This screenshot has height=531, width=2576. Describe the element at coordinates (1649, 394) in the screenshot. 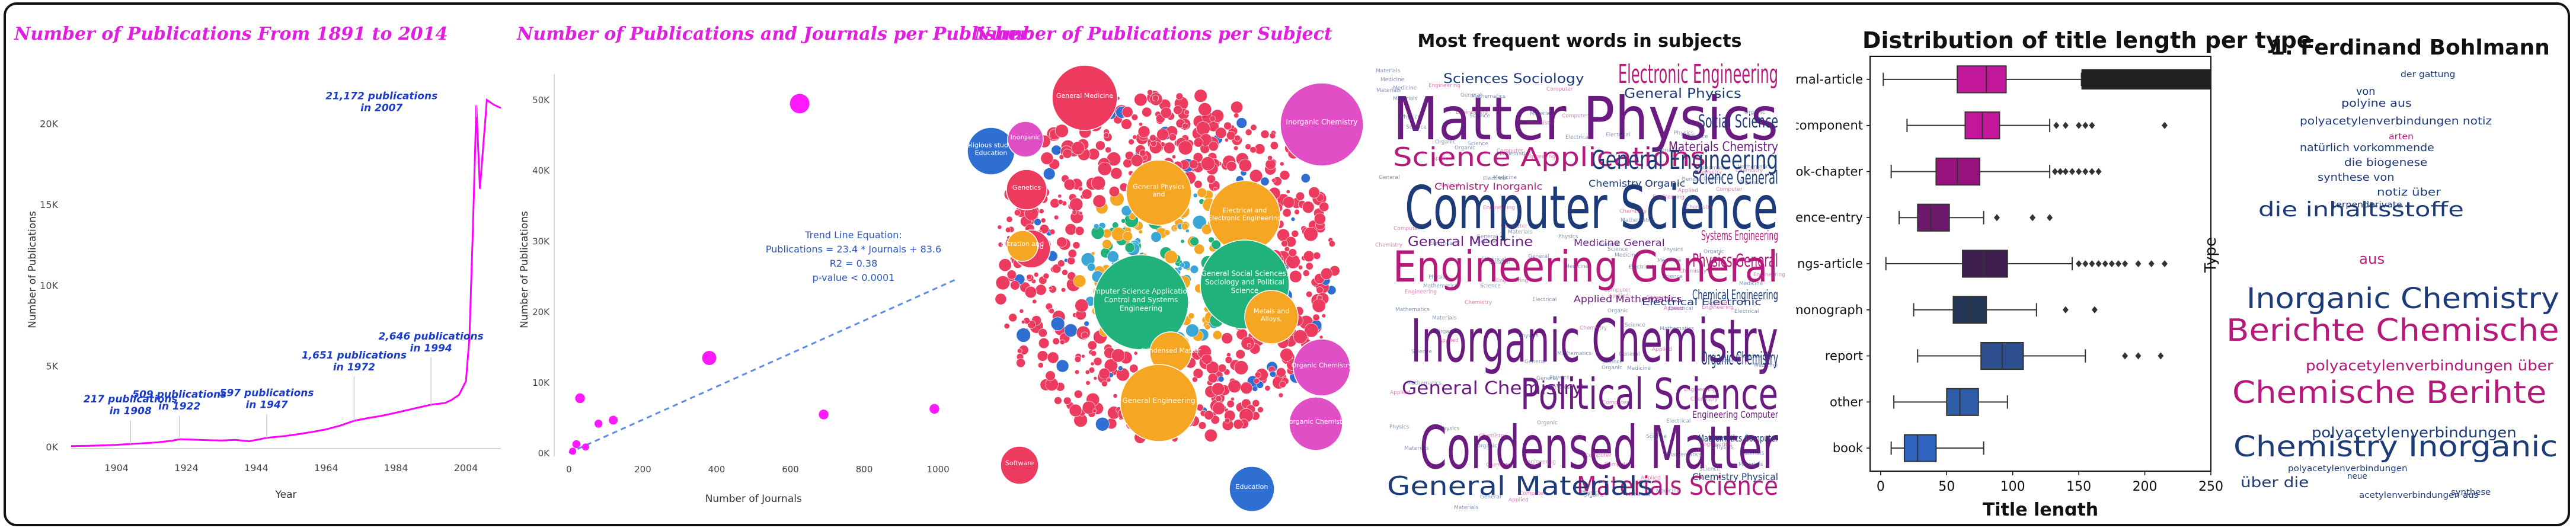

I see `word-cloud-word: Political Science` at that location.